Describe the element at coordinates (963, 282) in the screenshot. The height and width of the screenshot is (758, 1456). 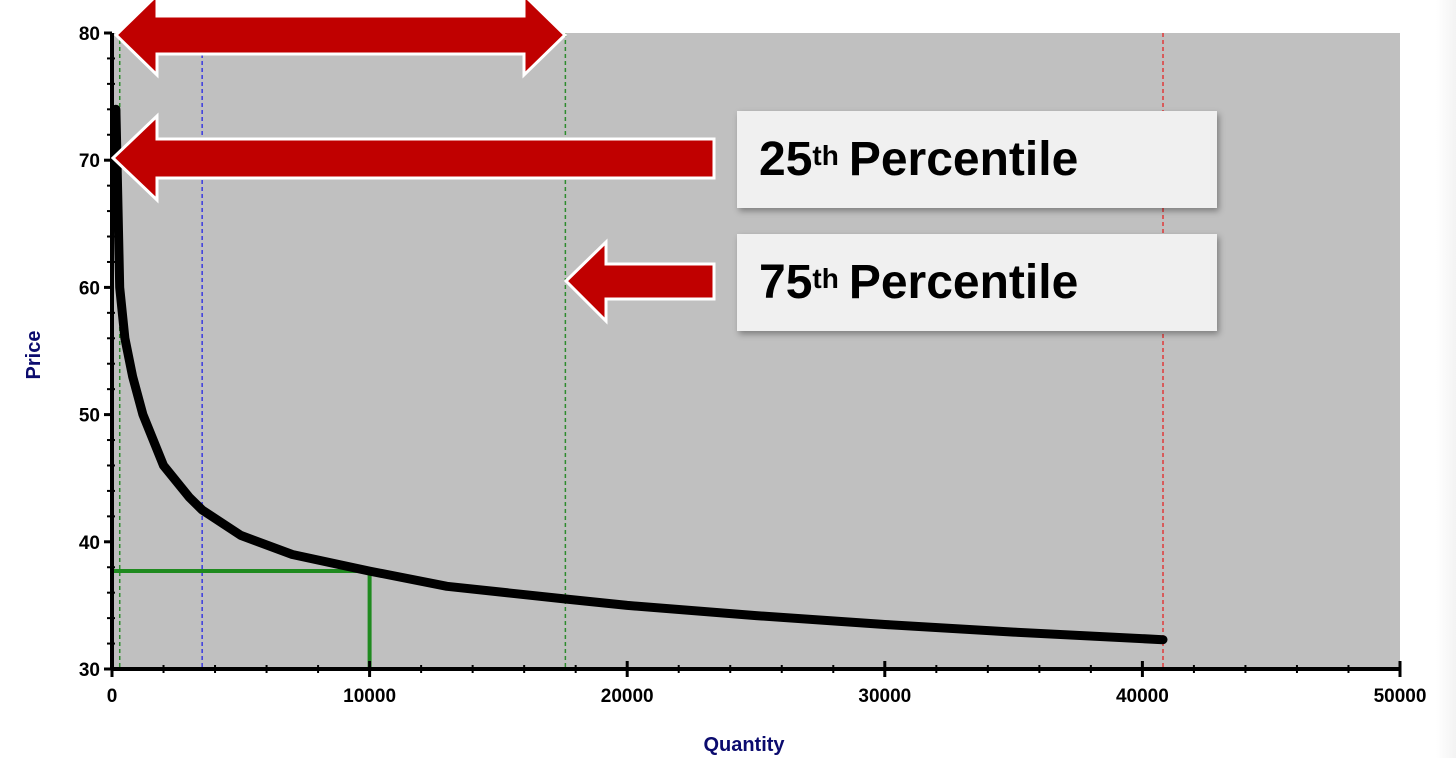
I see `callout-75-text: Percentile` at that location.